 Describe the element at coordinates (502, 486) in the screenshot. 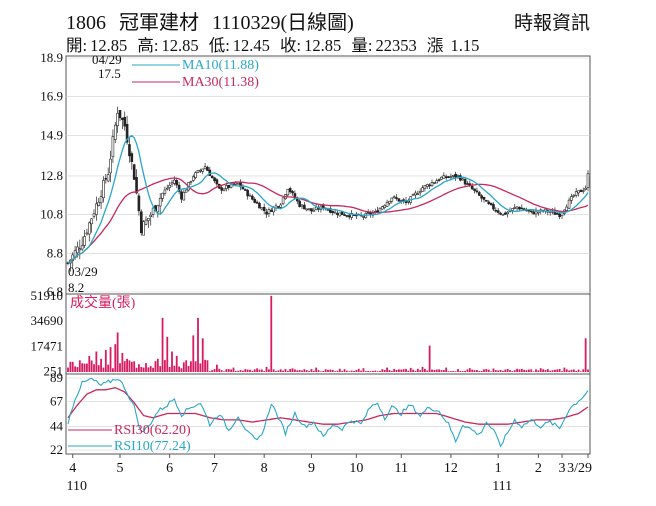

I see `x-year-label: 111` at that location.